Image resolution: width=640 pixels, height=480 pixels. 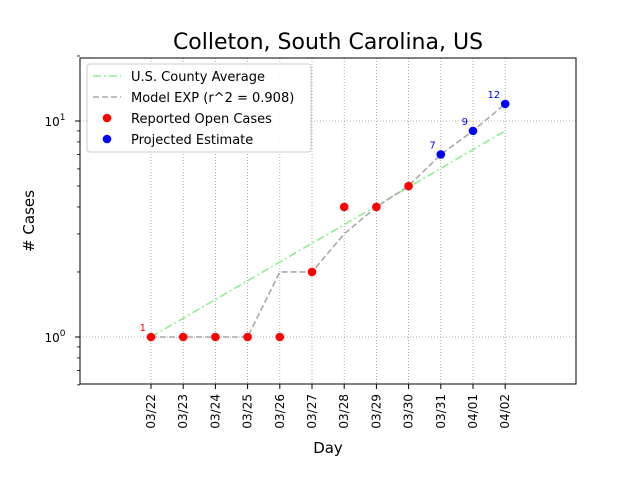 I want to click on x-tick-label: 03/25, so click(x=248, y=411).